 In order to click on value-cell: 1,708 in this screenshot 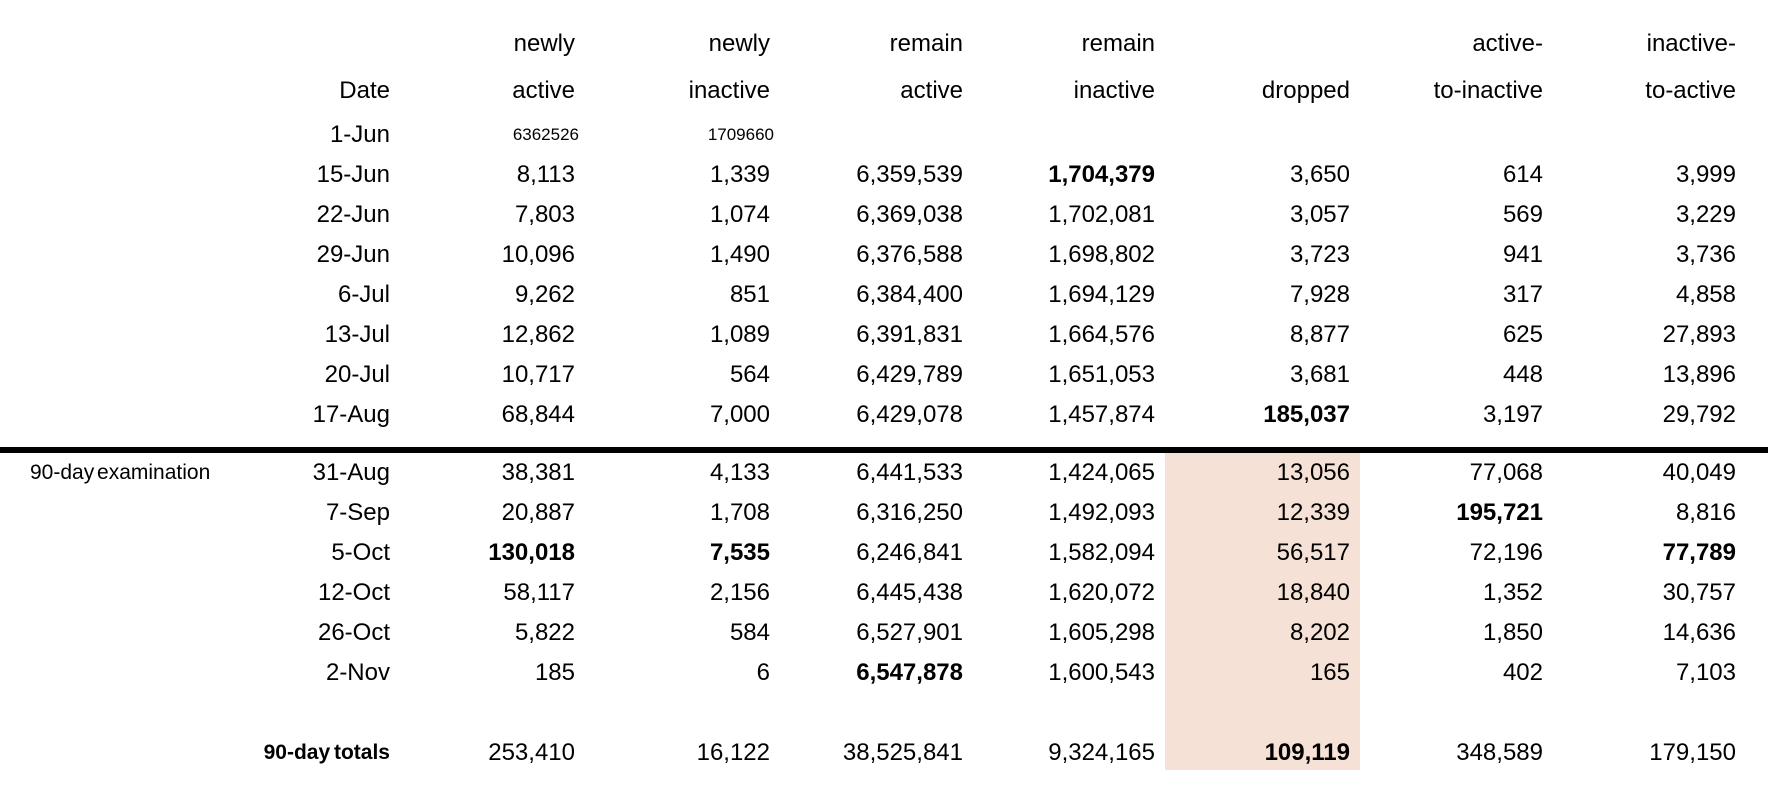, I will do `click(739, 512)`.